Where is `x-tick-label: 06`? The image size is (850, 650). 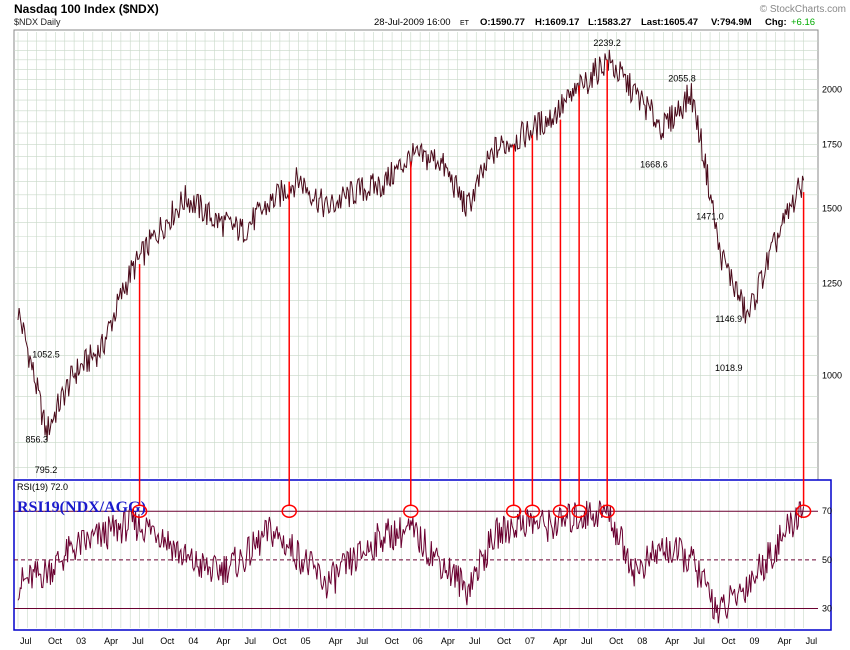 x-tick-label: 06 is located at coordinates (418, 641).